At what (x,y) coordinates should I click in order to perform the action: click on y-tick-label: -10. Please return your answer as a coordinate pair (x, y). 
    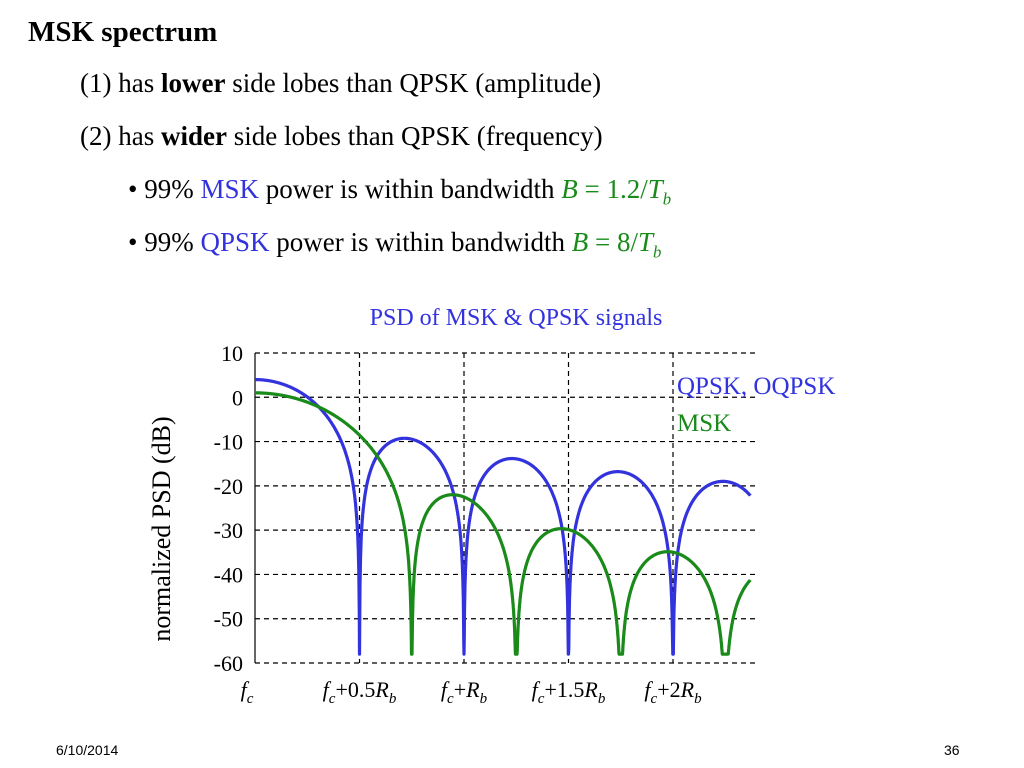
    Looking at the image, I should click on (228, 442).